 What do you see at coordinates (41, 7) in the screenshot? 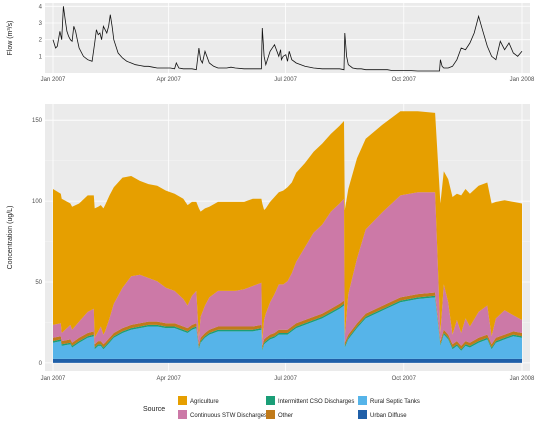
I see `flow-y-tick: 4` at bounding box center [41, 7].